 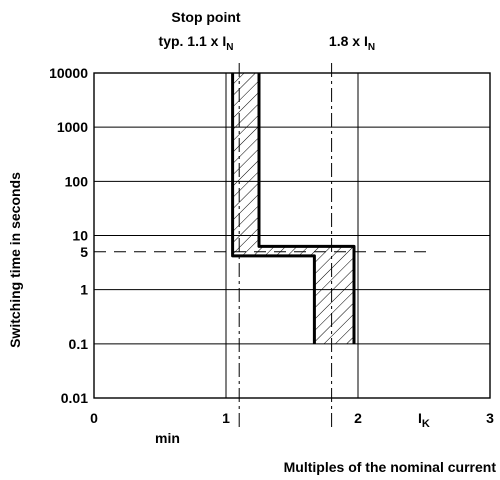 I want to click on stop-point-annotation-line1: Stop point, so click(x=206, y=17).